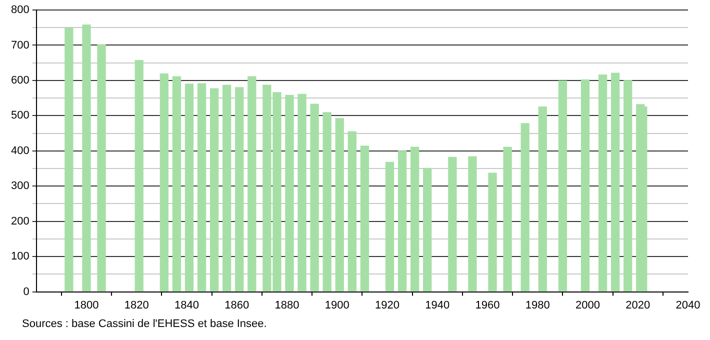 This screenshot has height=340, width=710. I want to click on x-tick-label: 1940, so click(437, 305).